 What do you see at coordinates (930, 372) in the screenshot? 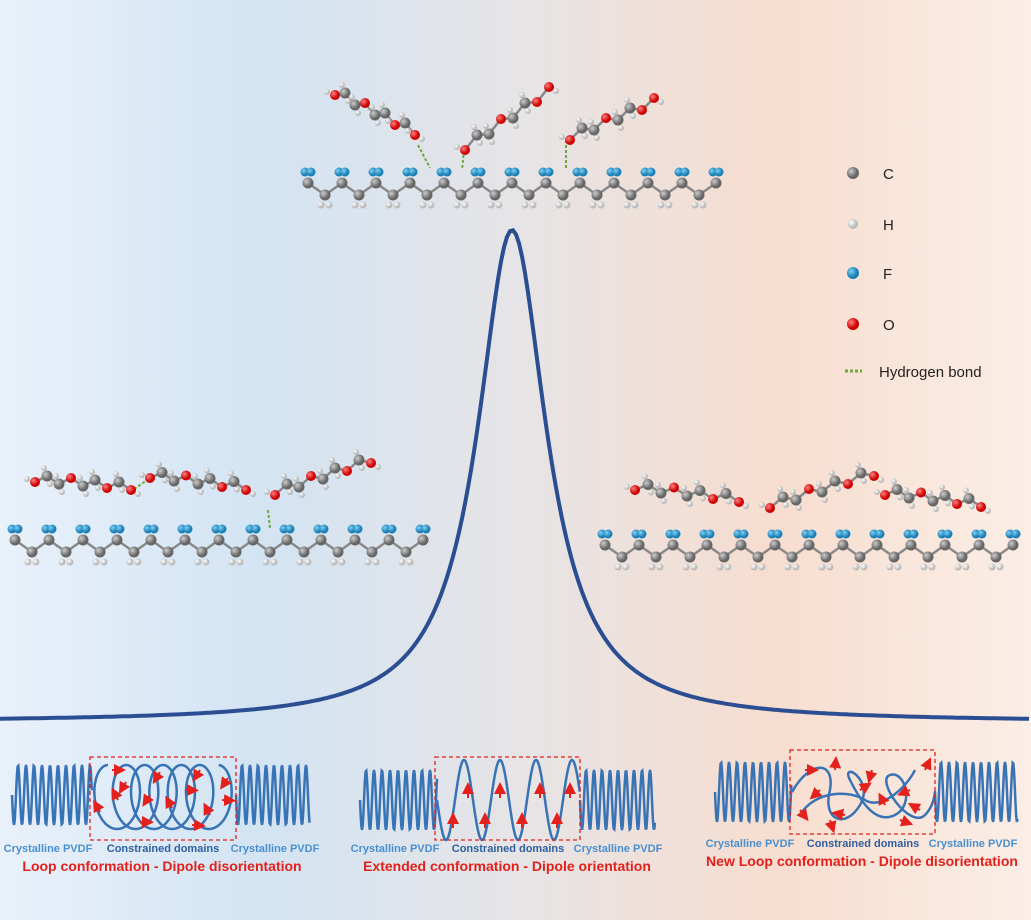
I see `legend-label: Hydrogen bond` at bounding box center [930, 372].